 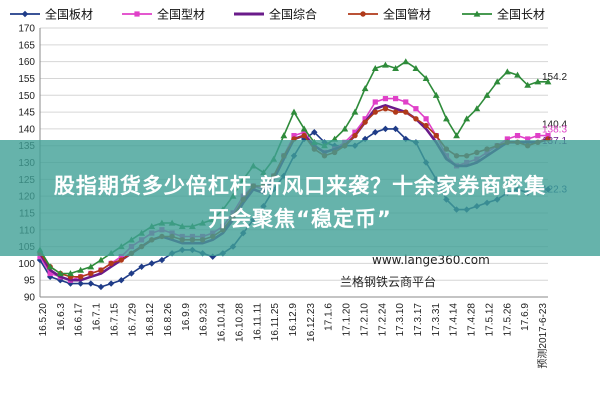 I want to click on legend-item: 全国板材, so click(x=51, y=14).